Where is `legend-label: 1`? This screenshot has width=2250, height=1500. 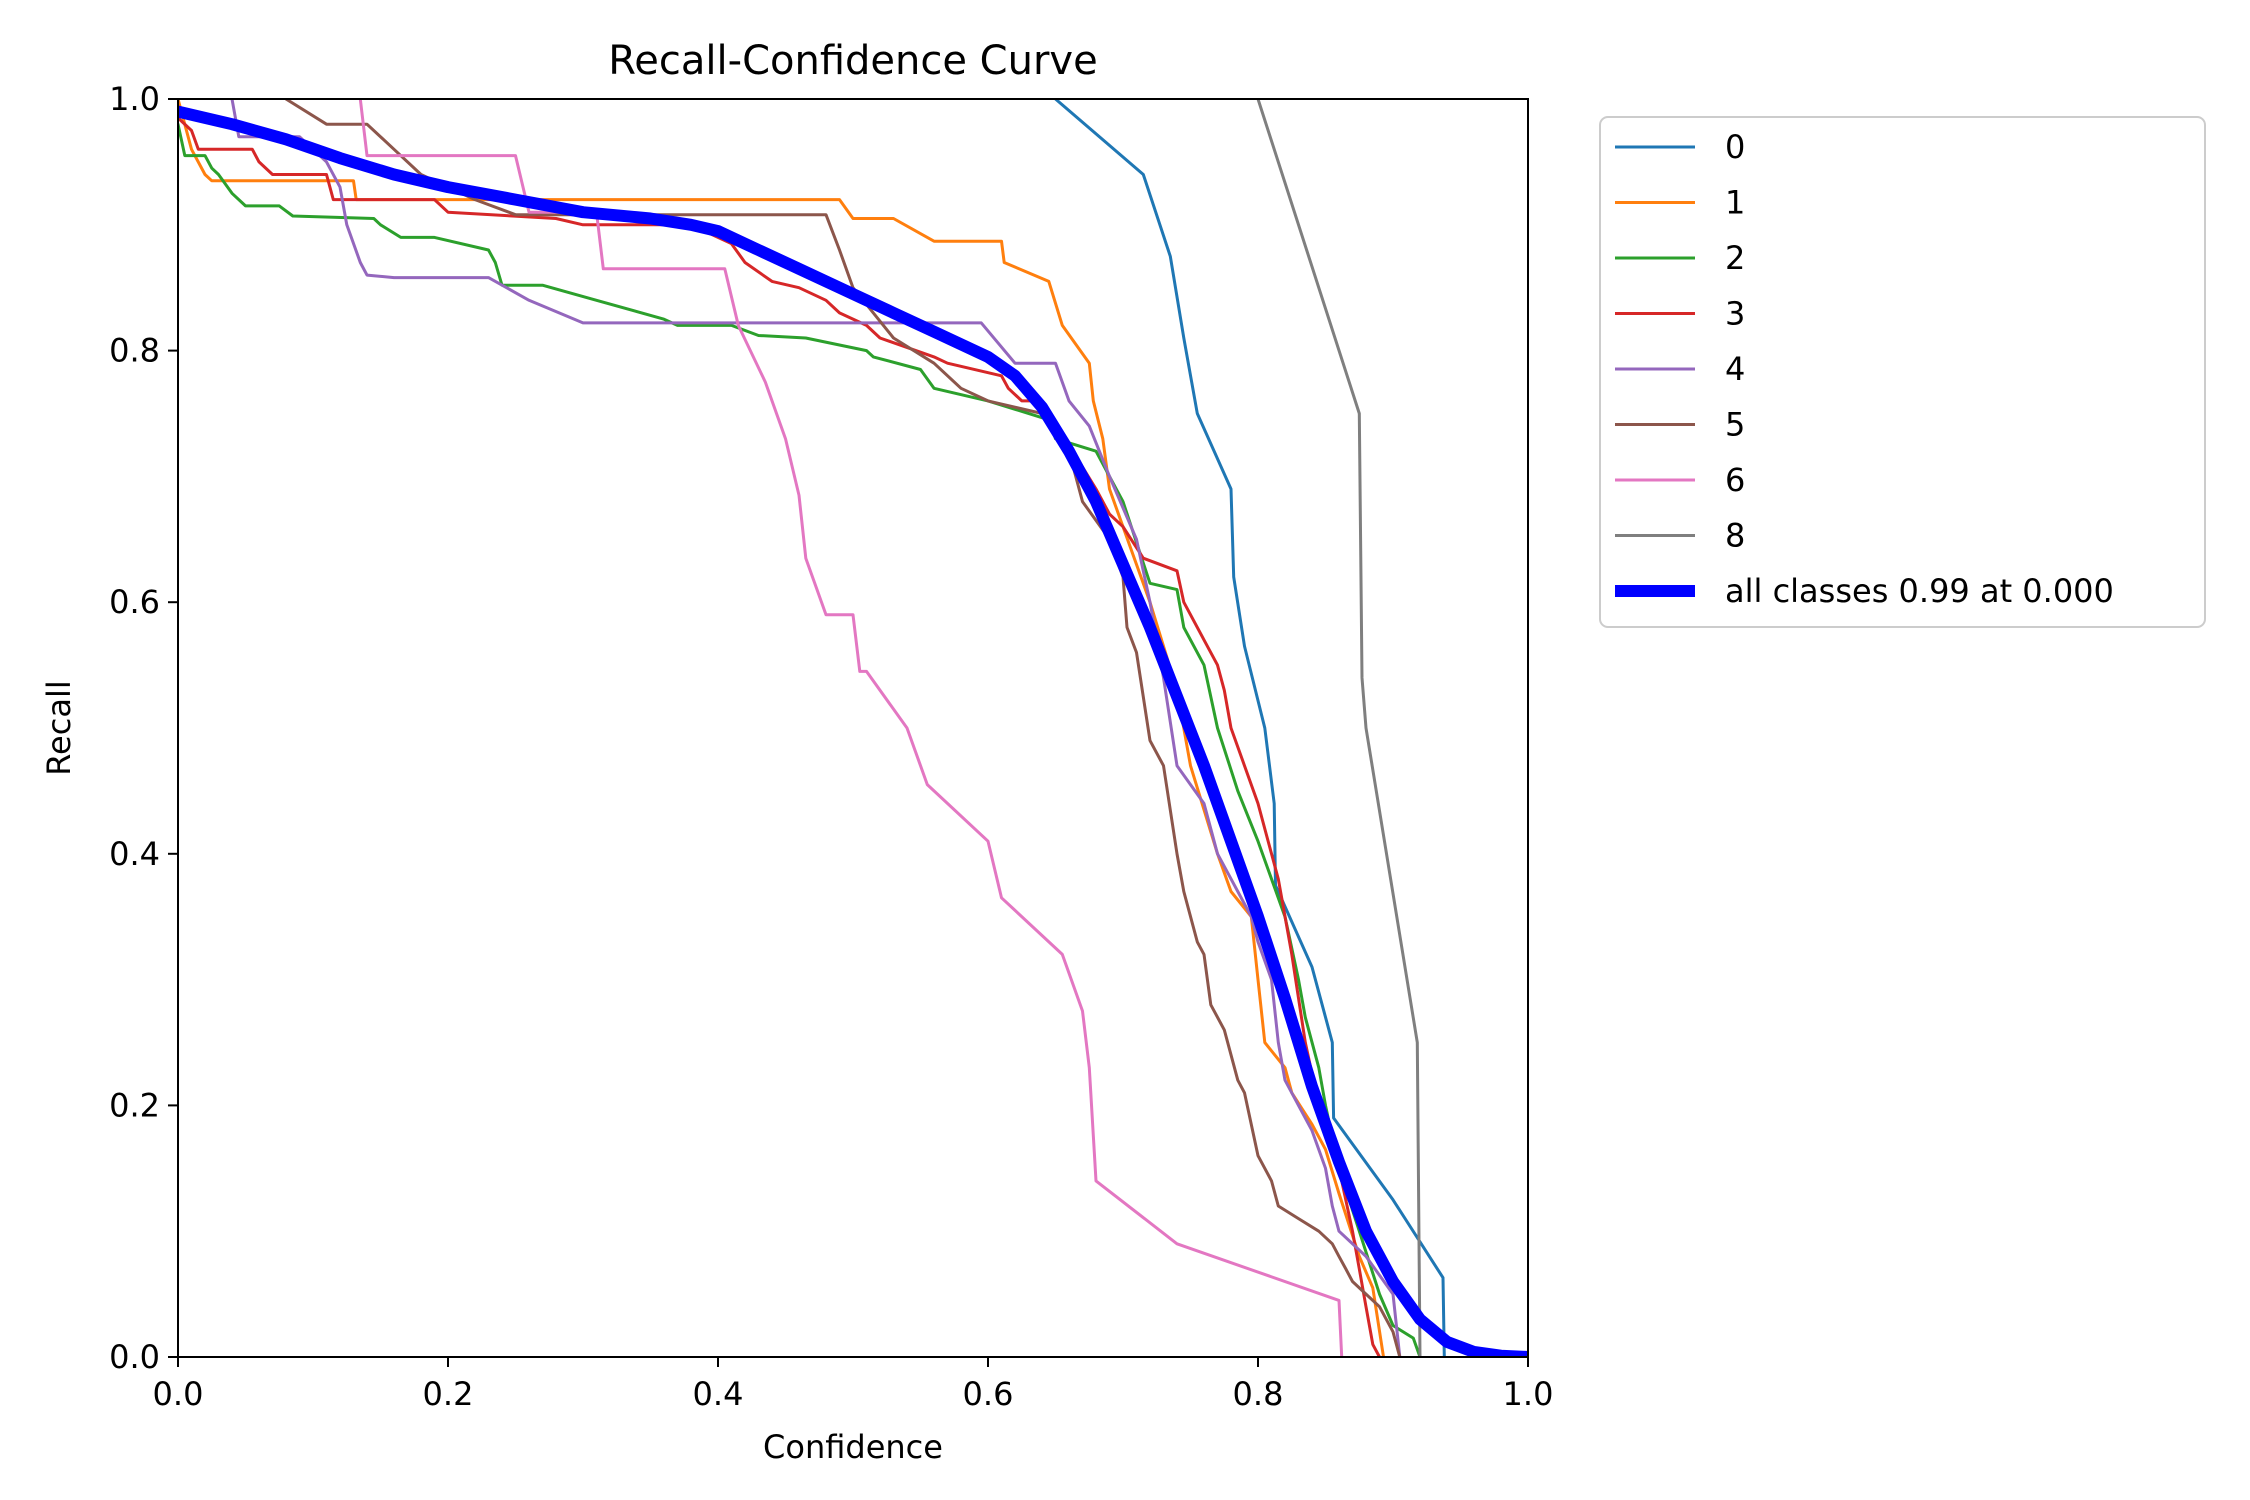
legend-label: 1 is located at coordinates (1735, 203).